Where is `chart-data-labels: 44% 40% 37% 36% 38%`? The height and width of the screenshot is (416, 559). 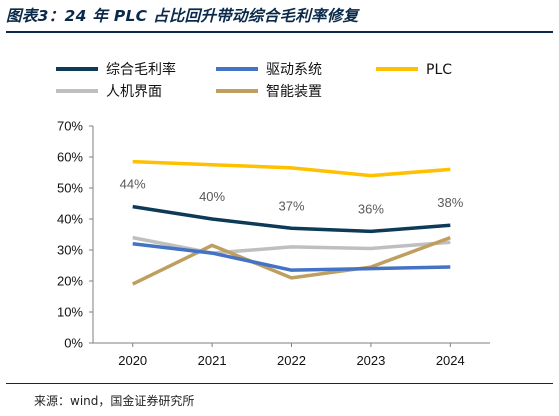
chart-data-labels: 44% 40% 37% 36% 38% is located at coordinates (292, 197).